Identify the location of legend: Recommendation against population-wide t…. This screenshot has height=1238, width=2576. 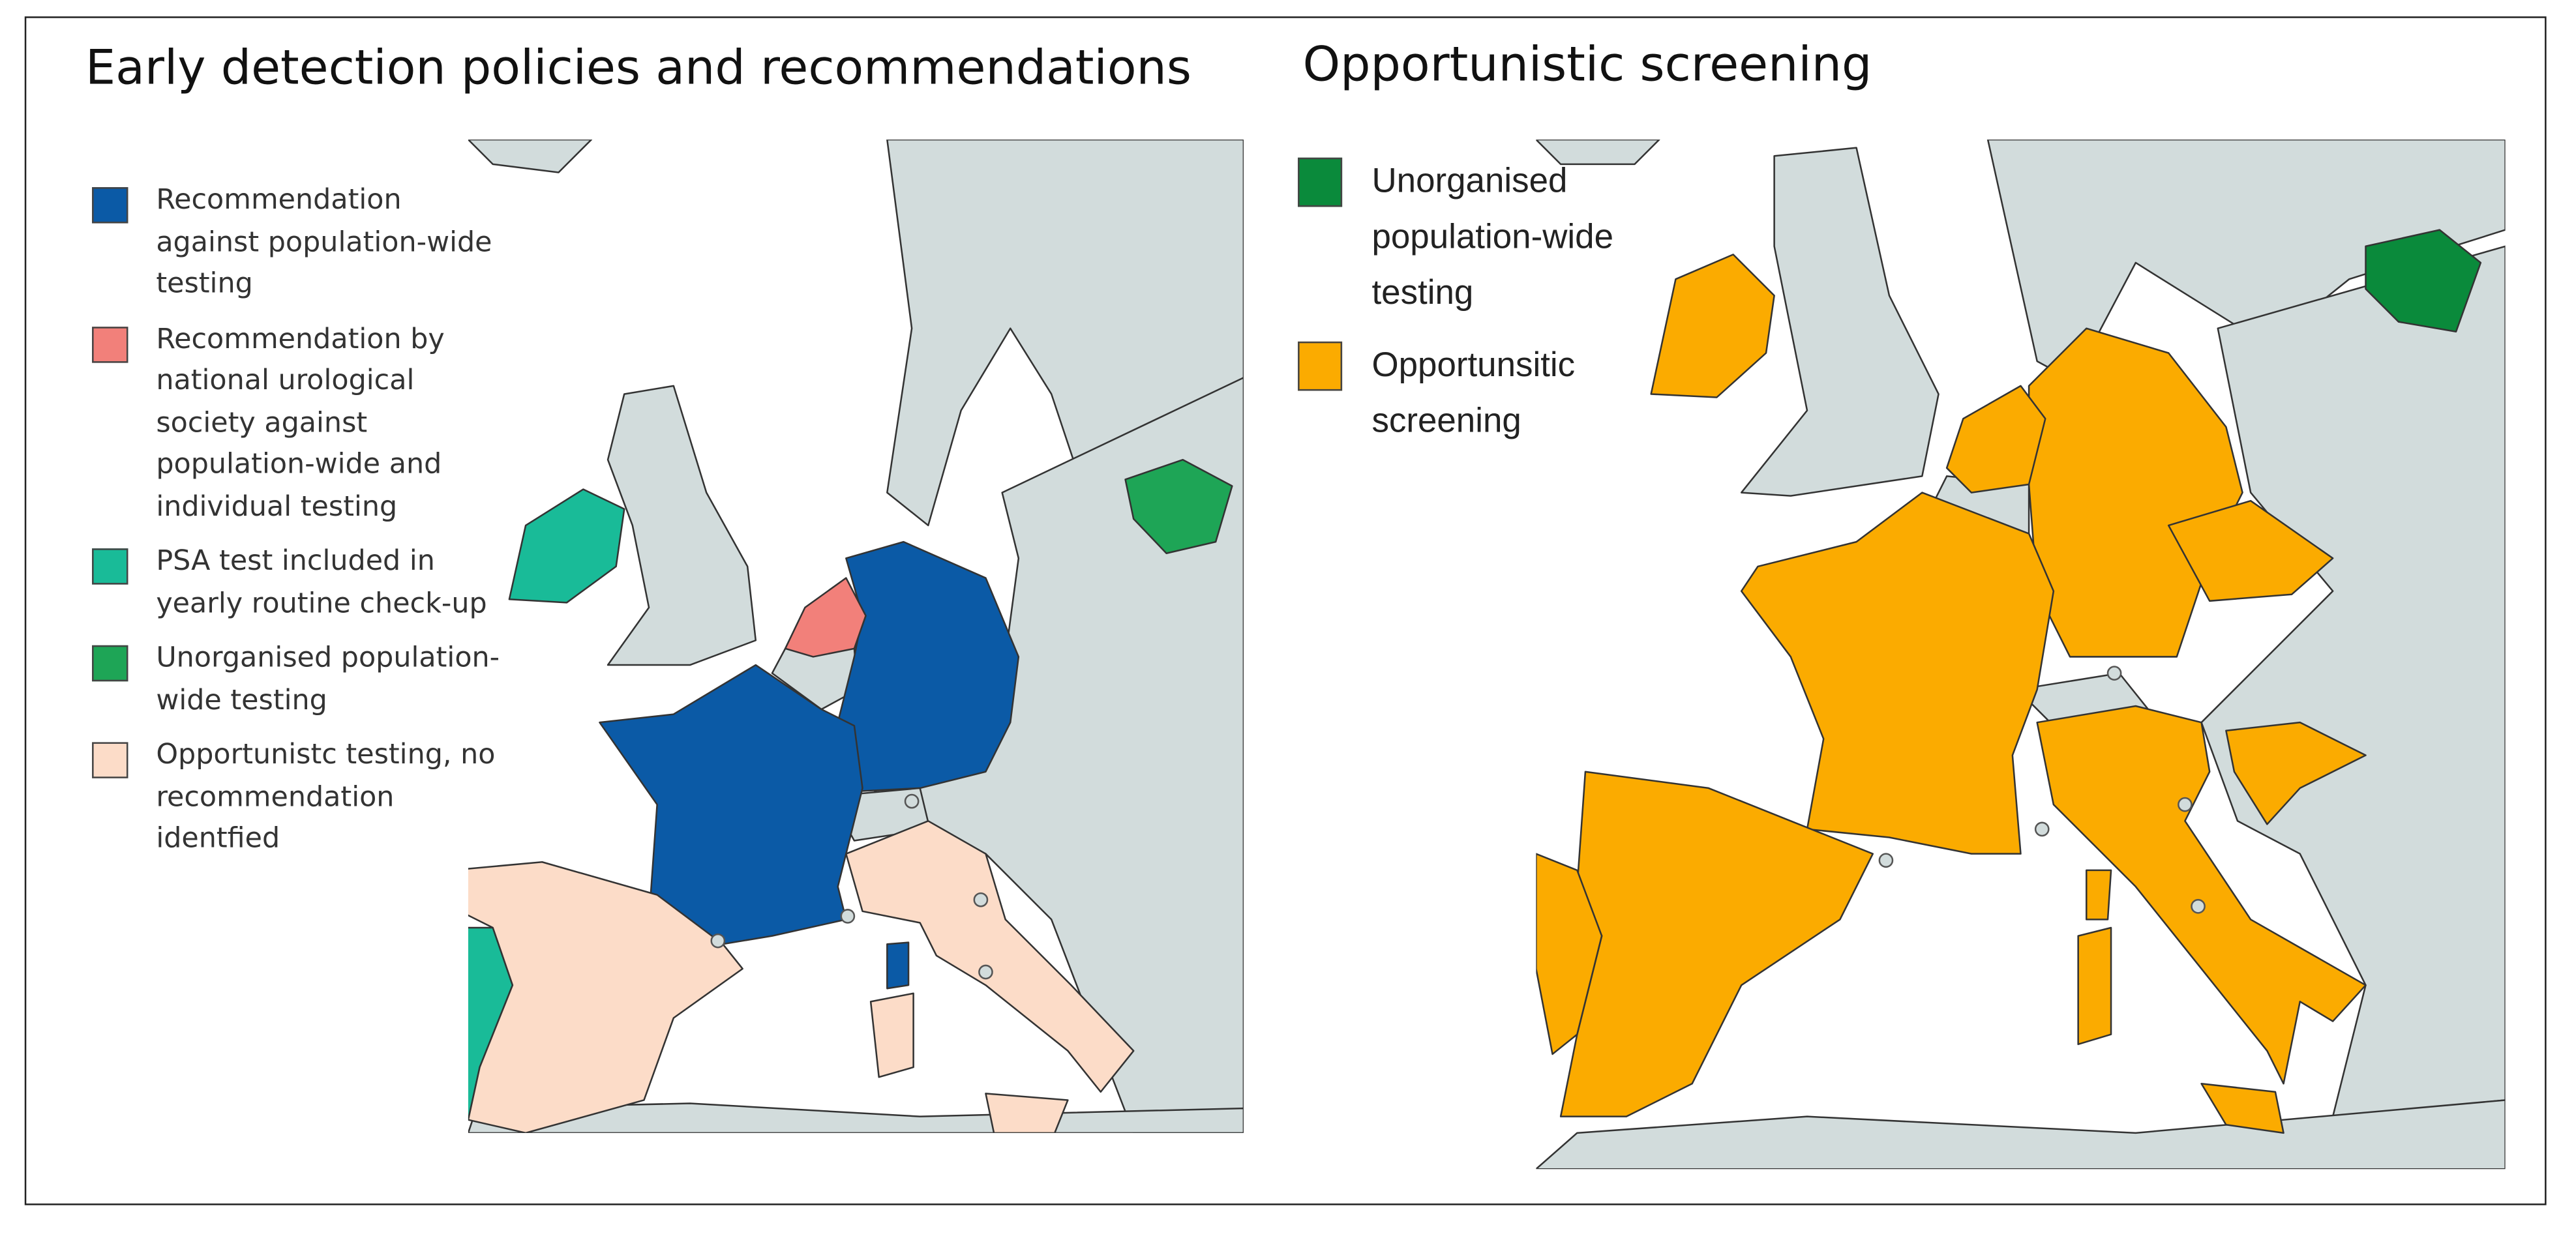
(297, 521).